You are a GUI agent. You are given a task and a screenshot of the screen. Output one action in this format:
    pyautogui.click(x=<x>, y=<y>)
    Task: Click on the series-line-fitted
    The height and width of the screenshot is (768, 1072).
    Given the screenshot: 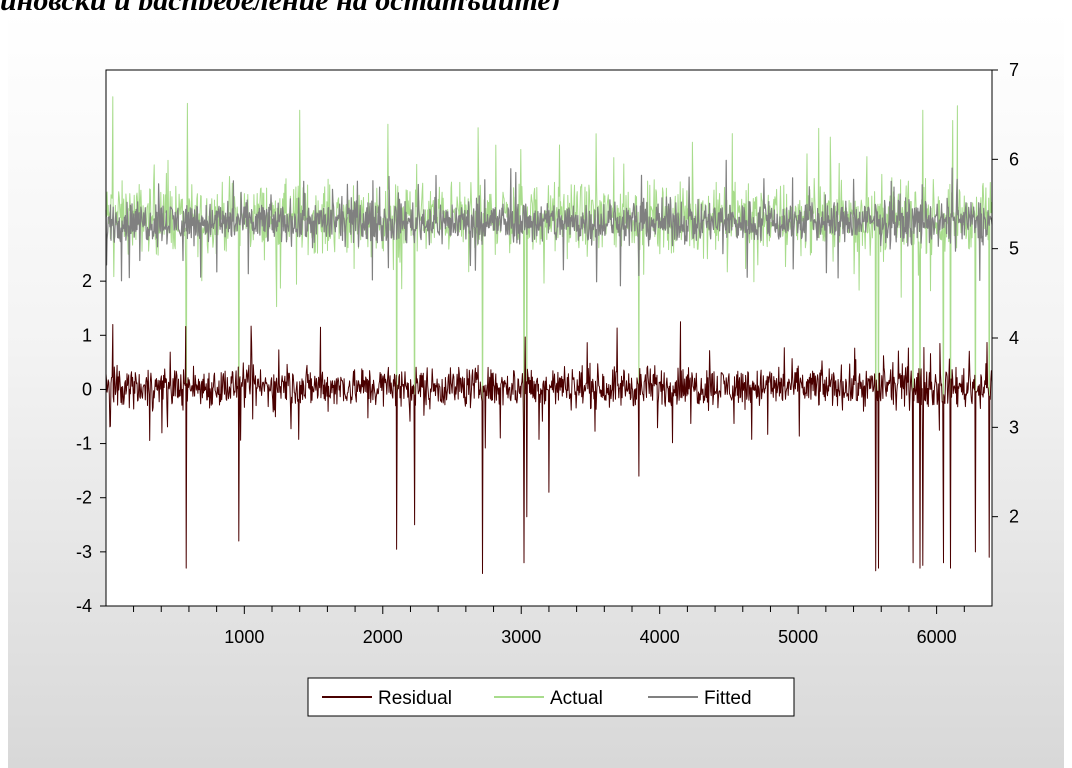 What is the action you would take?
    pyautogui.click(x=549, y=223)
    